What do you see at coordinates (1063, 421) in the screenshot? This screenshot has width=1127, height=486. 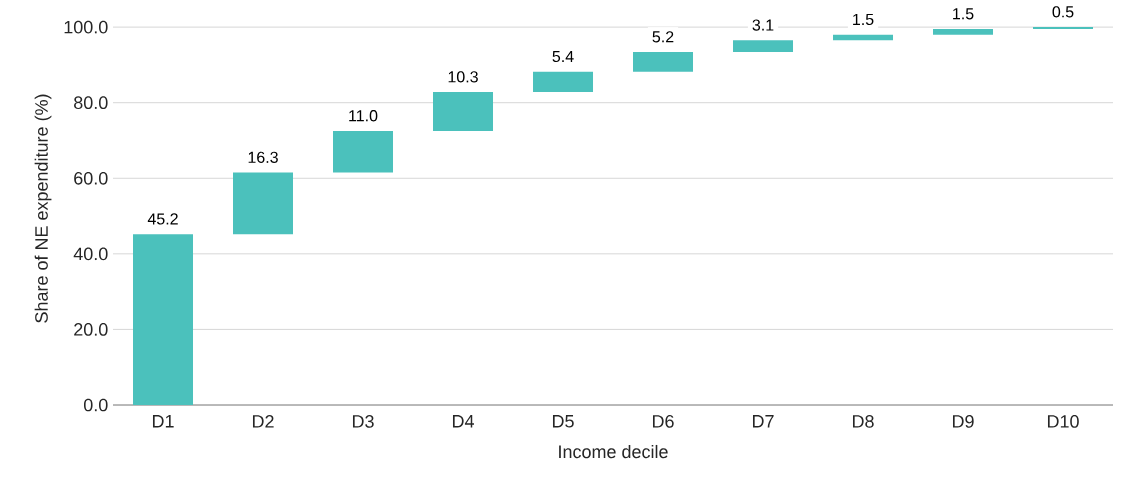 I see `x-tick-label: D10` at bounding box center [1063, 421].